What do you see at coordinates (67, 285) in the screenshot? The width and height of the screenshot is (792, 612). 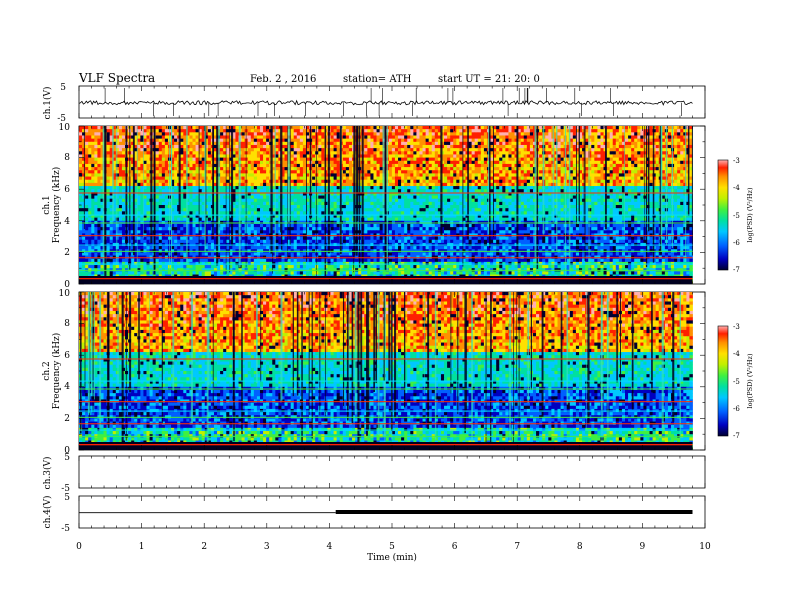 I see `spec1-ytick-0: 0` at bounding box center [67, 285].